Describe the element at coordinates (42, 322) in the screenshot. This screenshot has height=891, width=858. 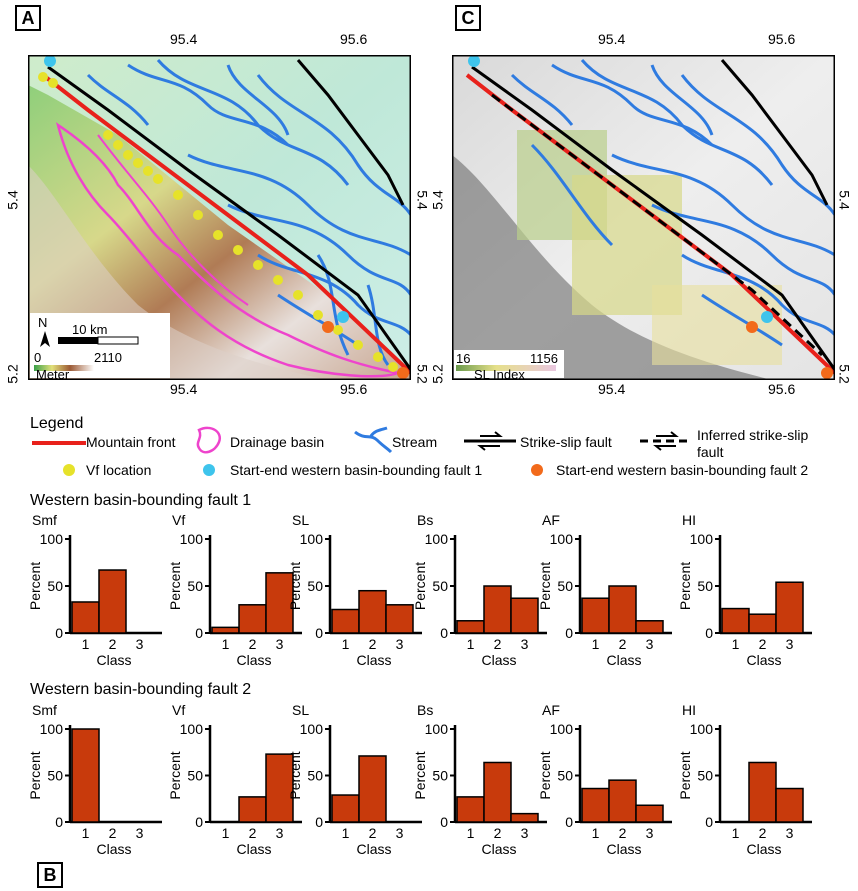
I see `north-label: N` at that location.